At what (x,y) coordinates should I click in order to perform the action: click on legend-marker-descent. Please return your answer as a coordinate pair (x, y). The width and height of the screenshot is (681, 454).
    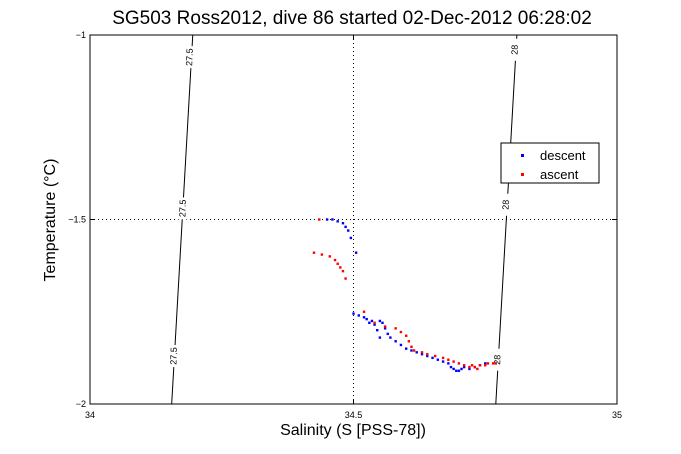
    Looking at the image, I should click on (522, 155).